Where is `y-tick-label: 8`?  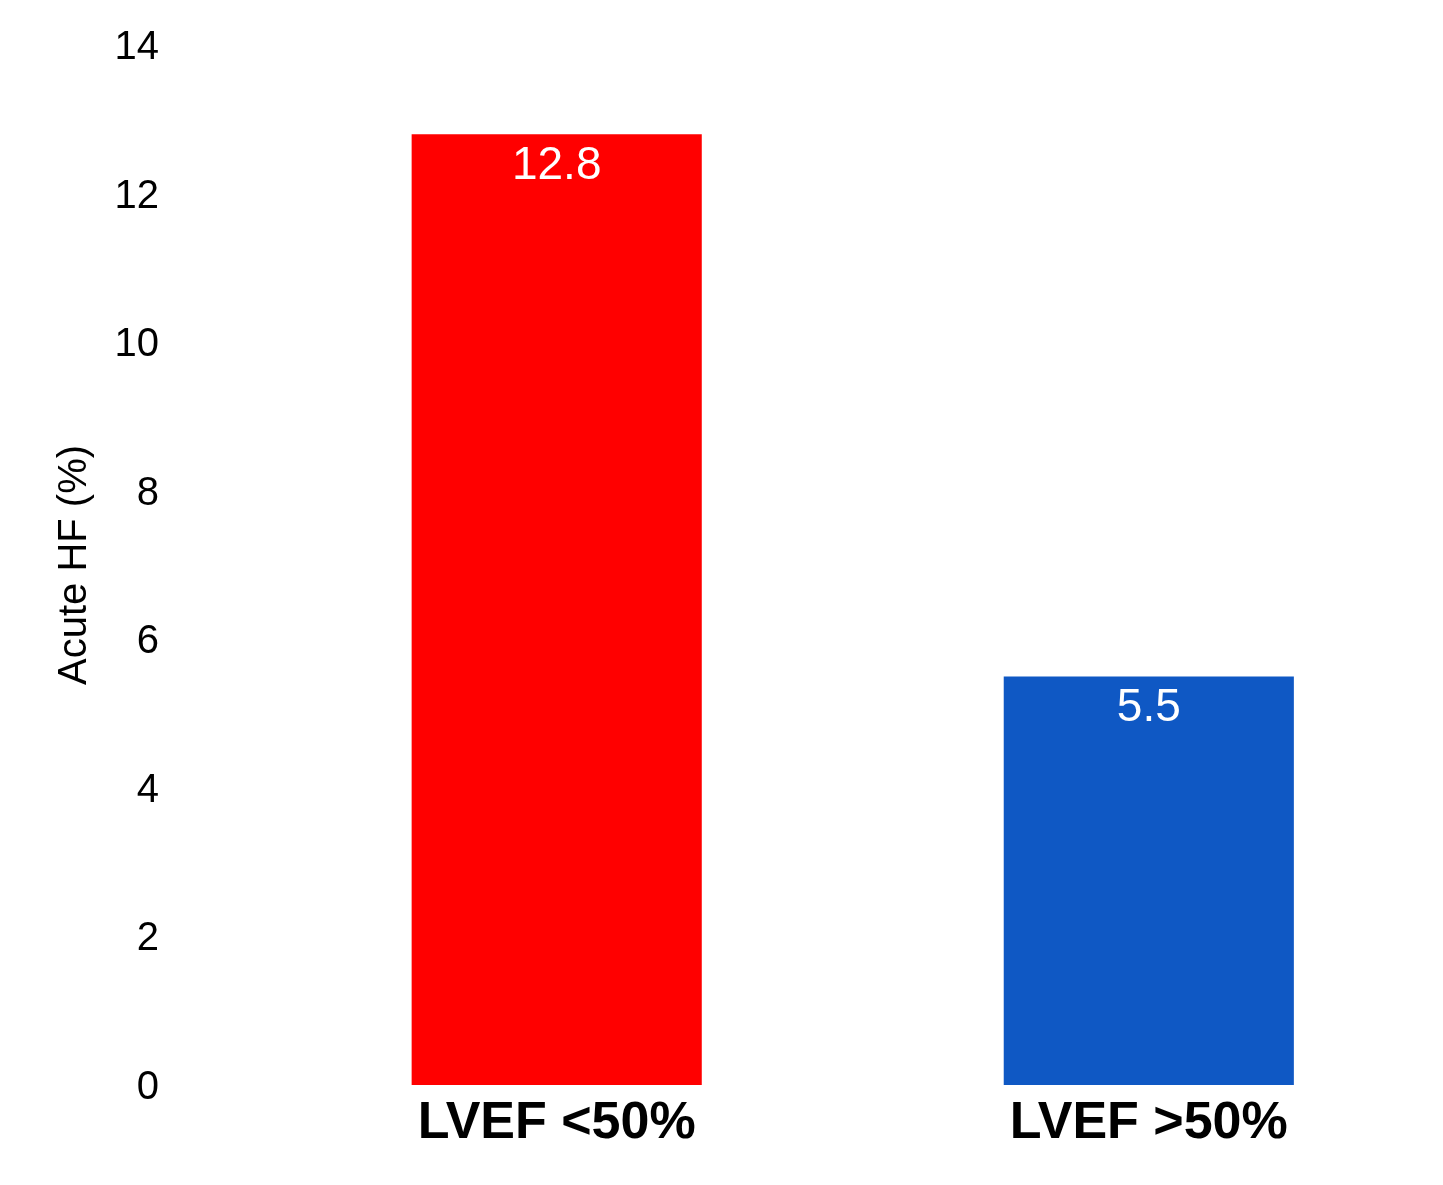
y-tick-label: 8 is located at coordinates (147, 490).